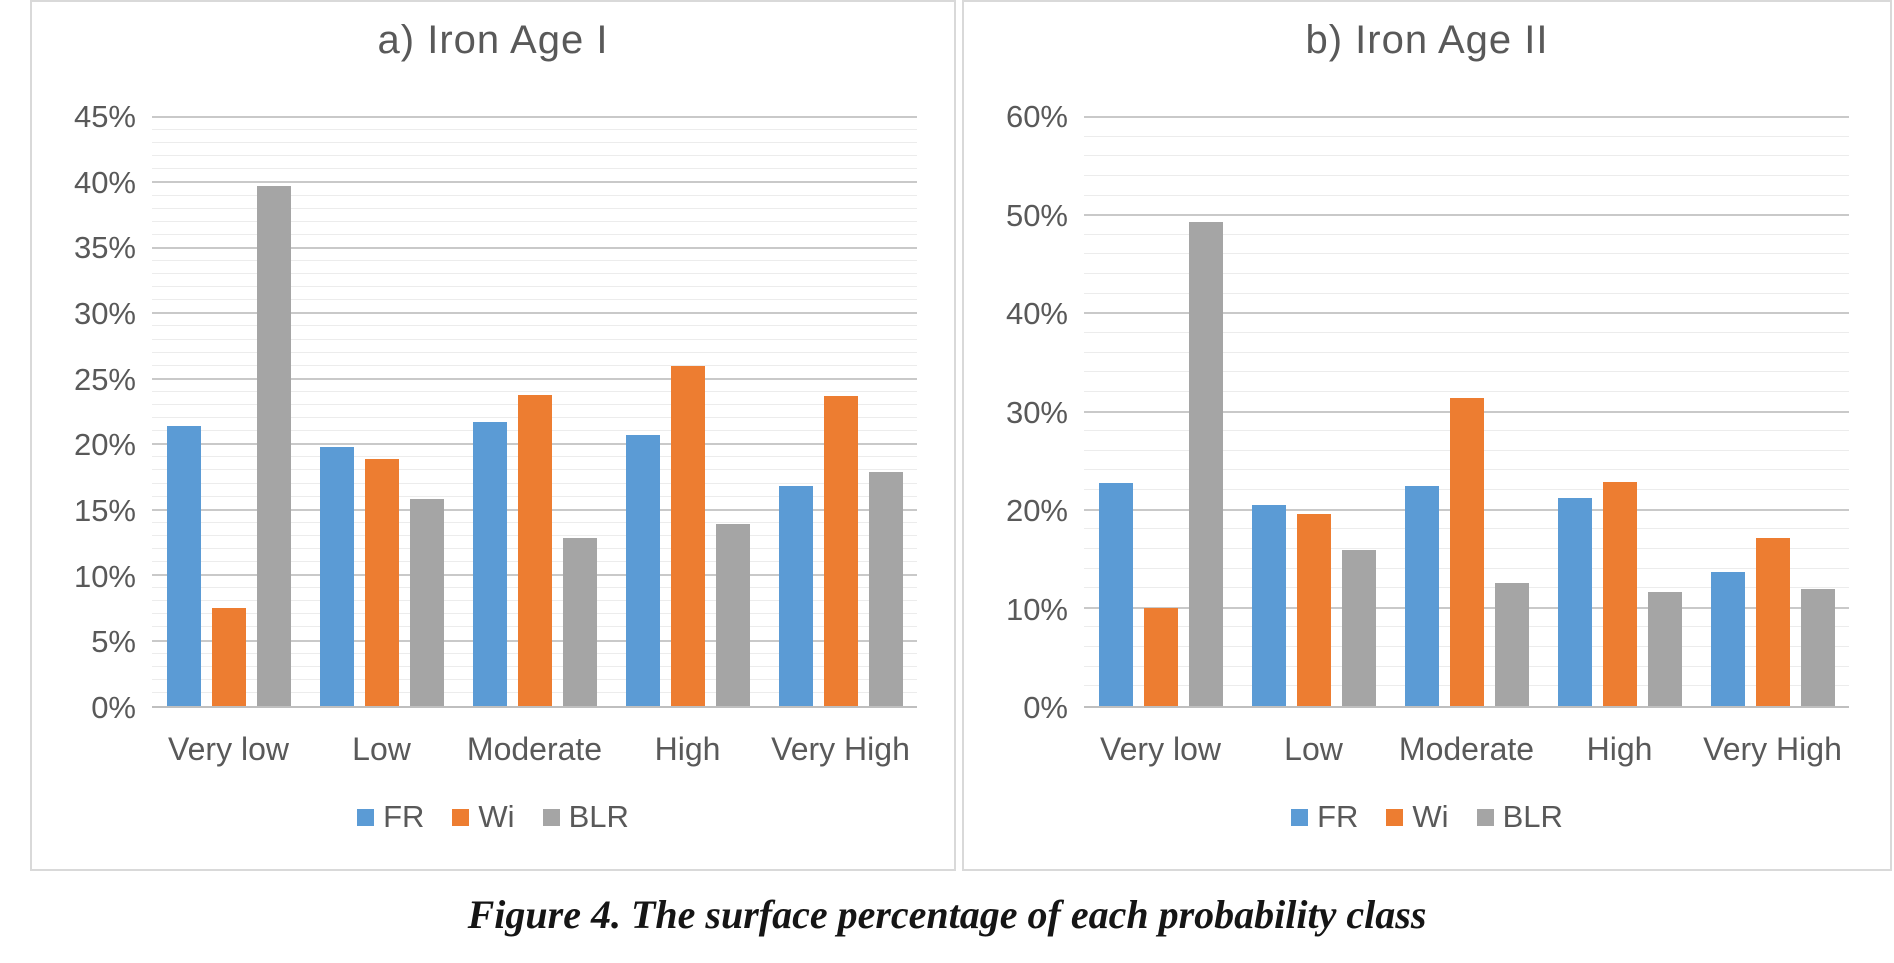 The image size is (1894, 963). Describe the element at coordinates (1036, 215) in the screenshot. I see `y-tick-label: 50%` at that location.